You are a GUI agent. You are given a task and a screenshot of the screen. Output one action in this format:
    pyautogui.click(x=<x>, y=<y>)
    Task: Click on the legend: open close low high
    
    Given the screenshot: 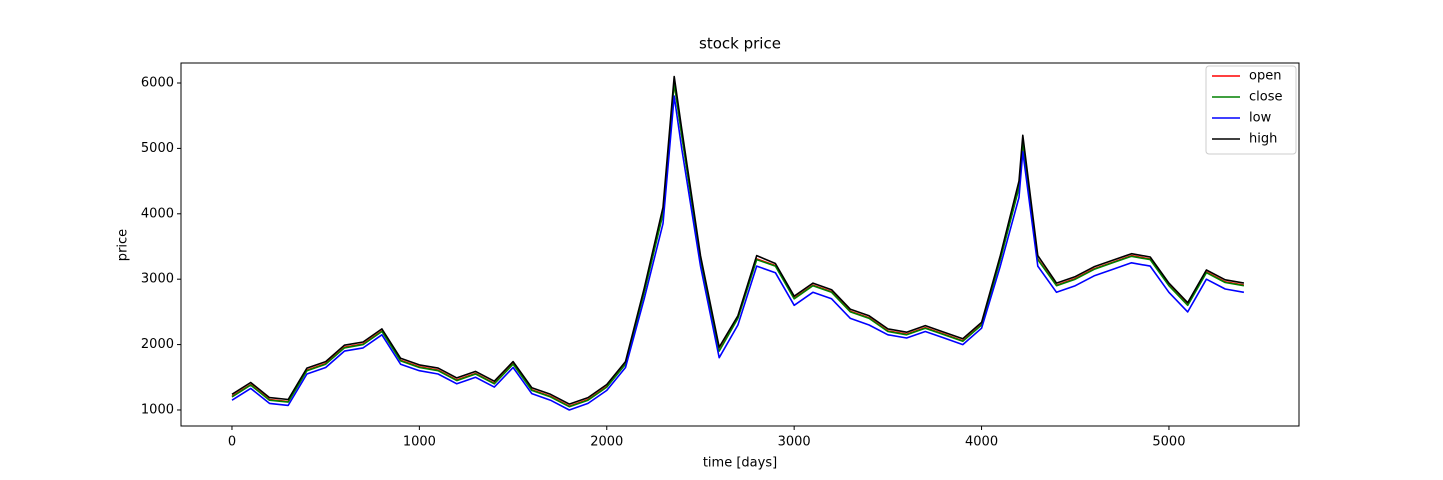 What is the action you would take?
    pyautogui.click(x=1251, y=110)
    